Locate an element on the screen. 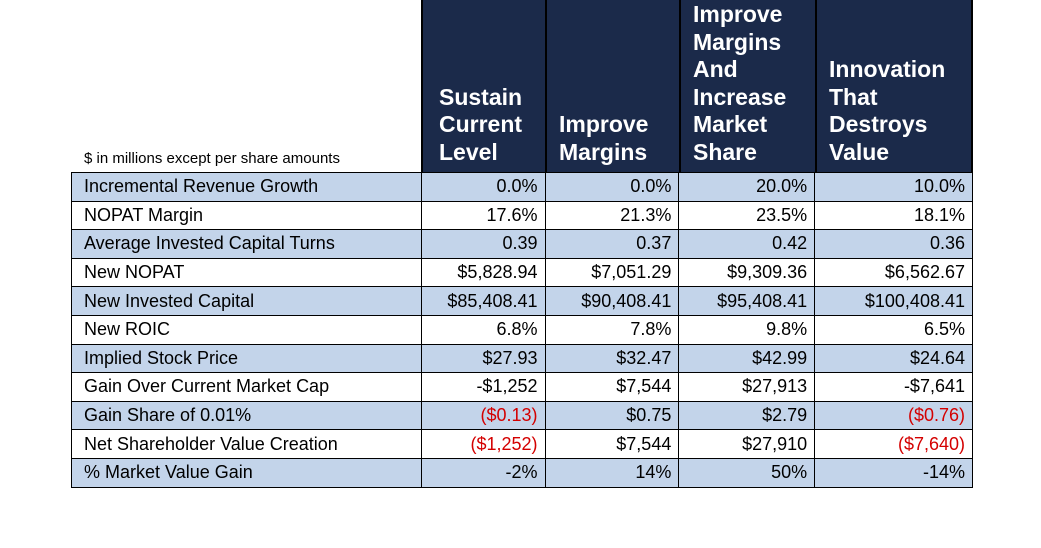 The image size is (1041, 548). col-header-line: That is located at coordinates (853, 96).